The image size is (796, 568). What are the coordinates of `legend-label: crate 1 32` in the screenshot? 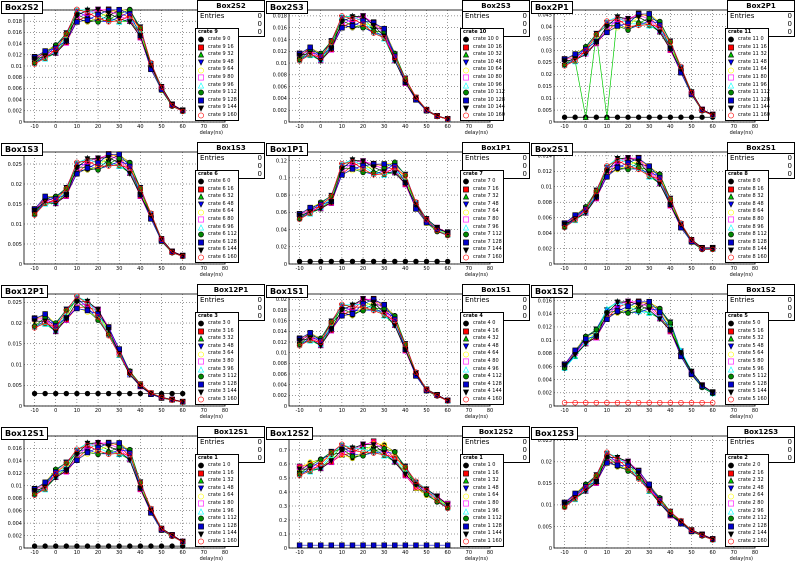 It's located at (221, 480).